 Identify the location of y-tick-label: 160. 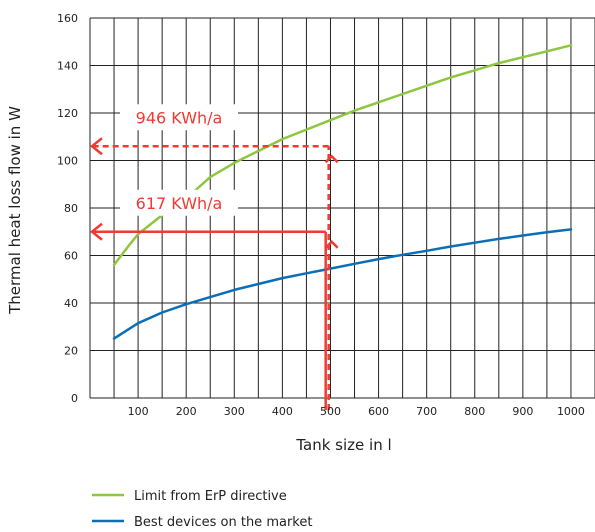
(67, 18).